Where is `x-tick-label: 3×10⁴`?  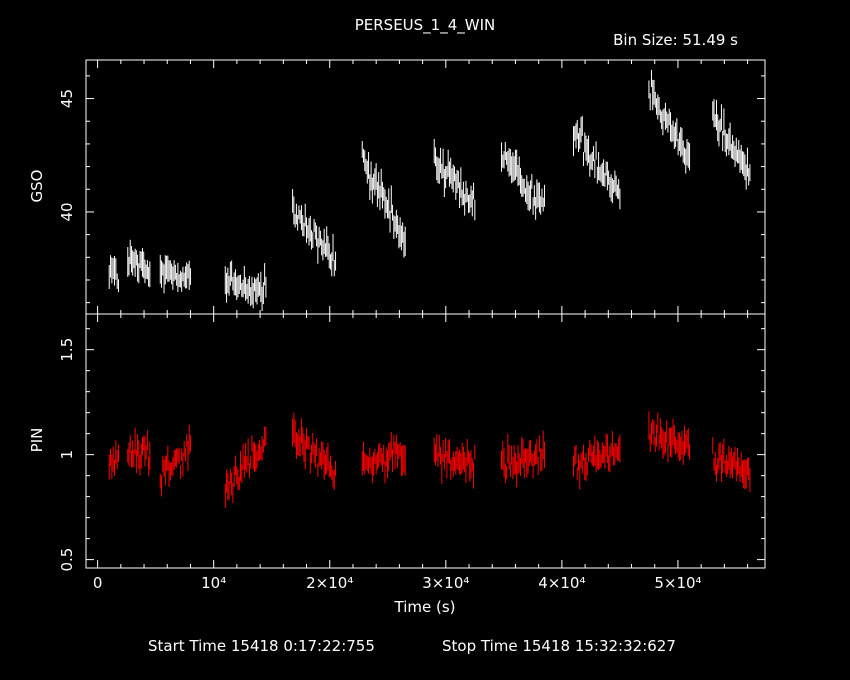
x-tick-label: 3×10⁴ is located at coordinates (445, 583).